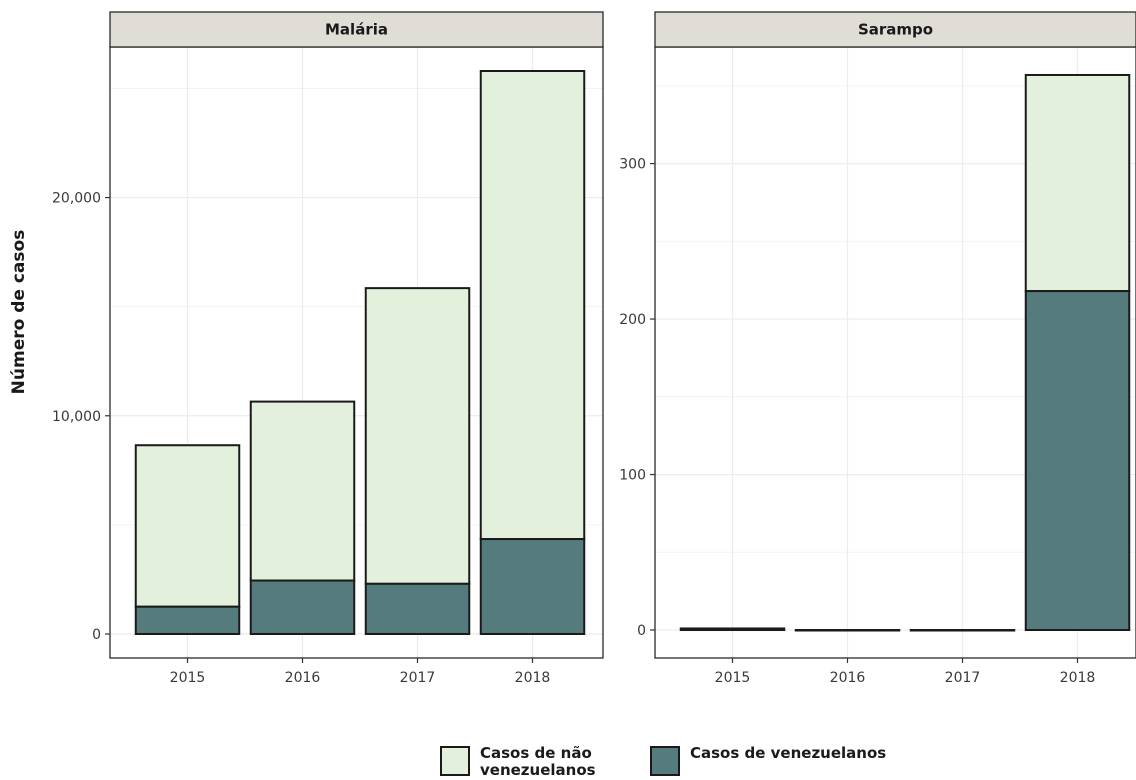  What do you see at coordinates (665, 761) in the screenshot?
I see `legend-swatch-venezuelan` at bounding box center [665, 761].